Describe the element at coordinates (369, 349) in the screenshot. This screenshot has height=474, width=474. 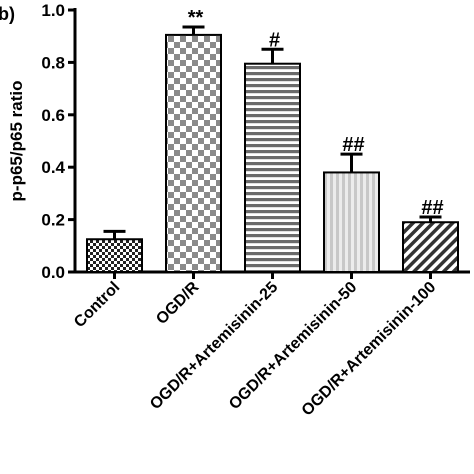
I see `x-tick-label: OGD/R+Artemisinin-100` at that location.